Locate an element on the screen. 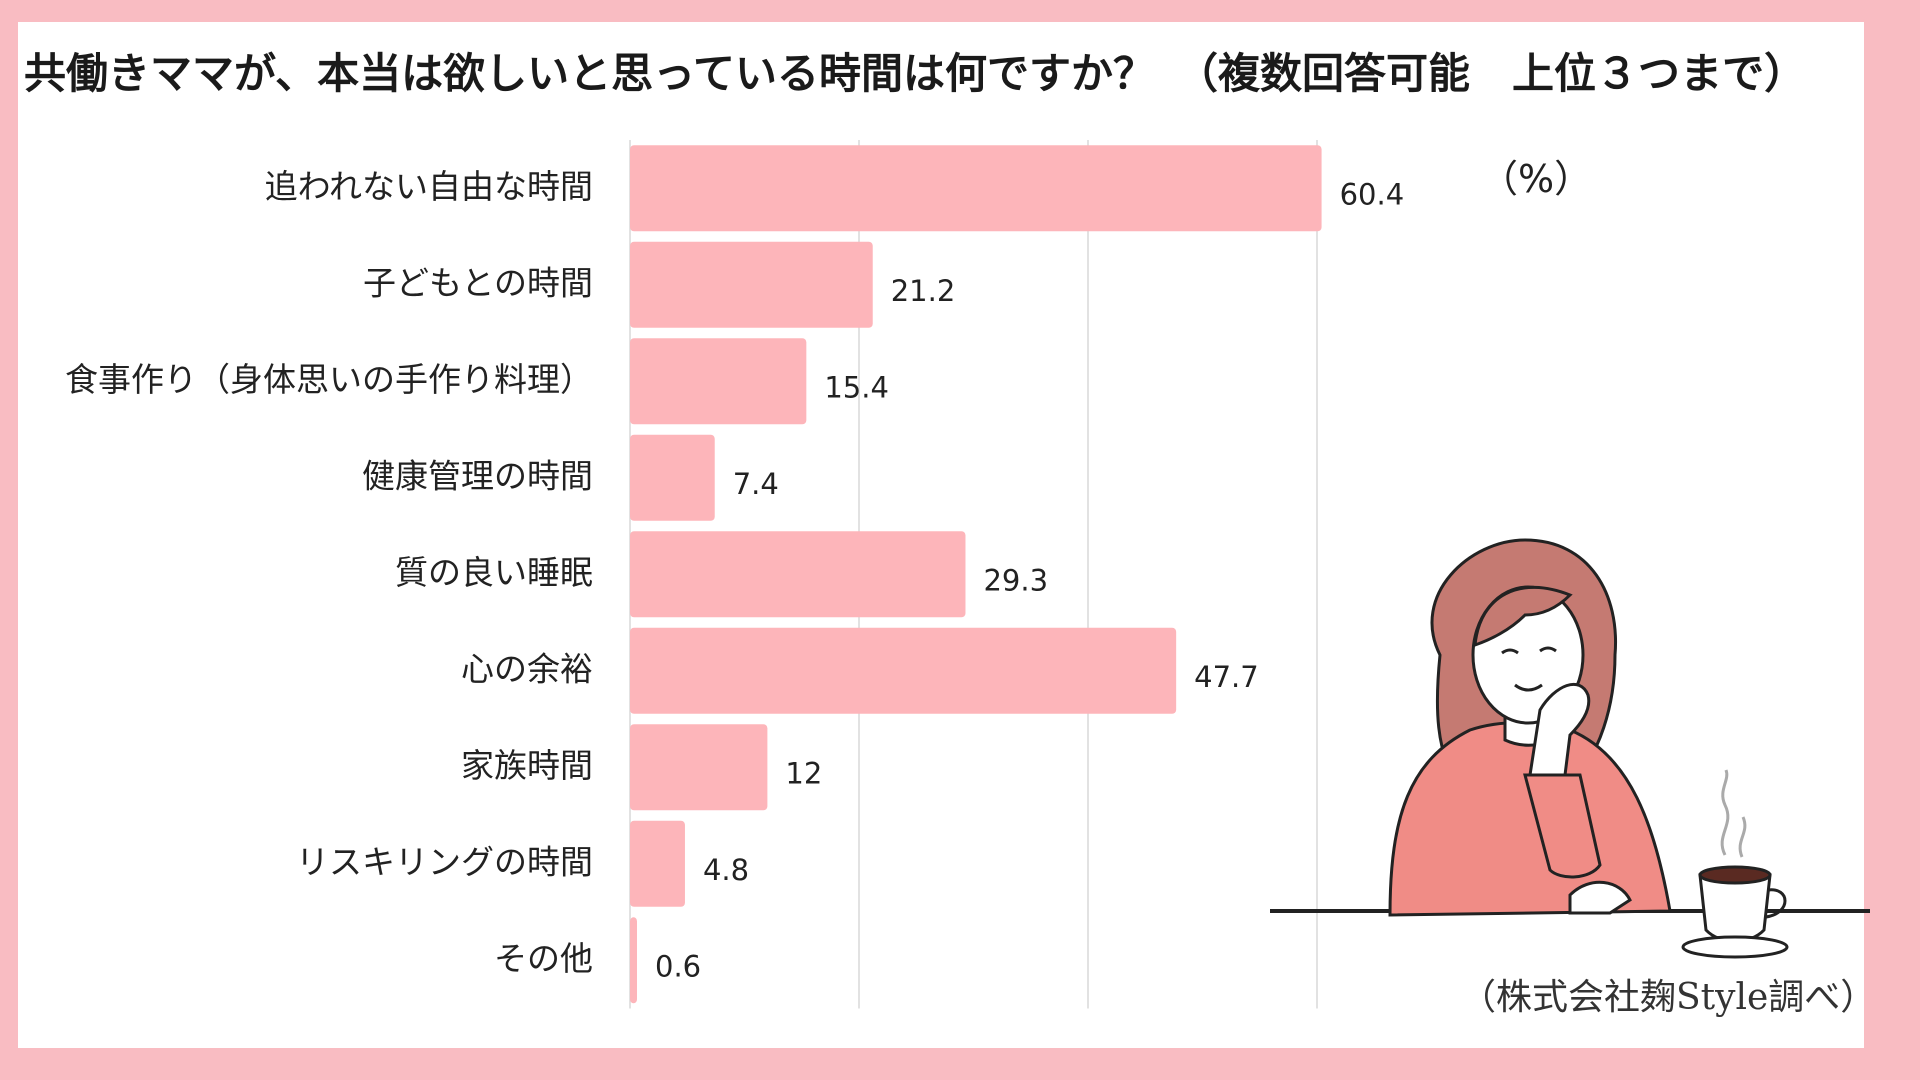 This screenshot has width=1920, height=1080. category-label: 追われない自由な時間 is located at coordinates (429, 186).